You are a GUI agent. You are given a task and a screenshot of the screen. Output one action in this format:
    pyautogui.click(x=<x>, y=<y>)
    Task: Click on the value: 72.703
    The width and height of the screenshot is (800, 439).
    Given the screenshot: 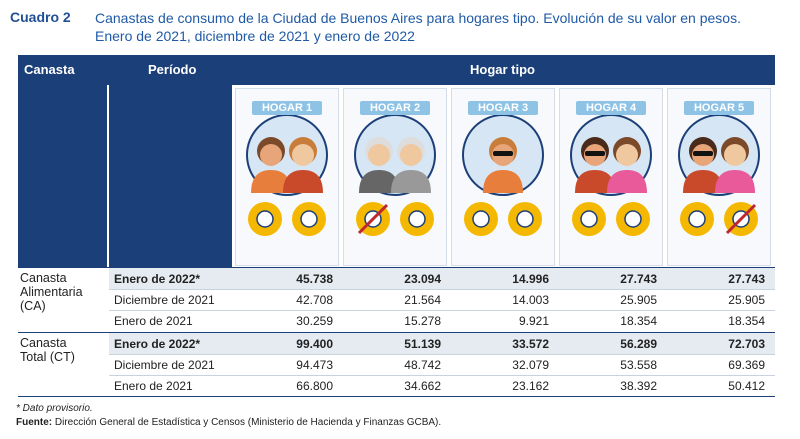 What is the action you would take?
    pyautogui.click(x=746, y=344)
    